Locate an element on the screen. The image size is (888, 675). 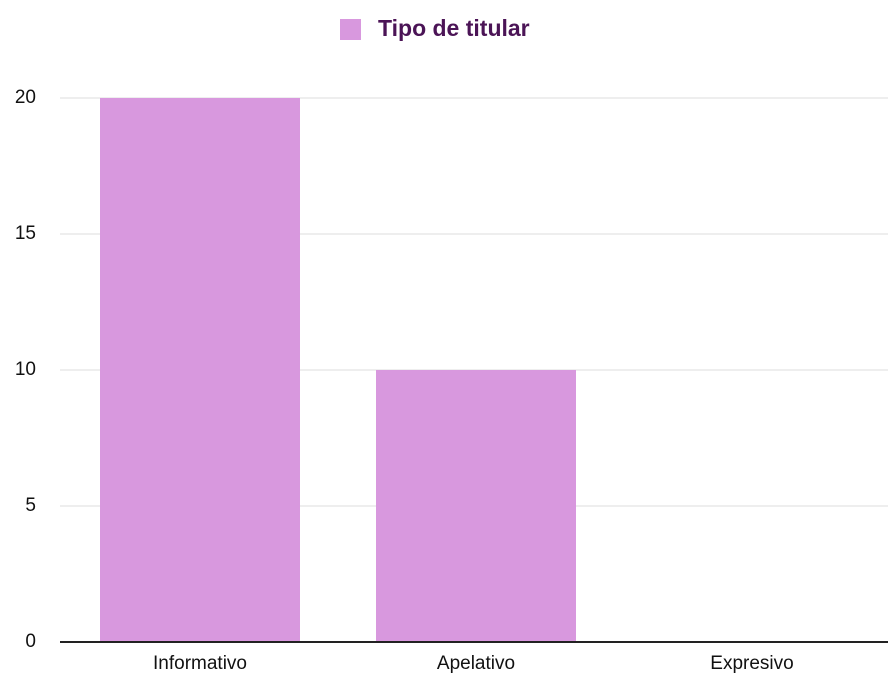
y-tick-label: 10 is located at coordinates (25, 369).